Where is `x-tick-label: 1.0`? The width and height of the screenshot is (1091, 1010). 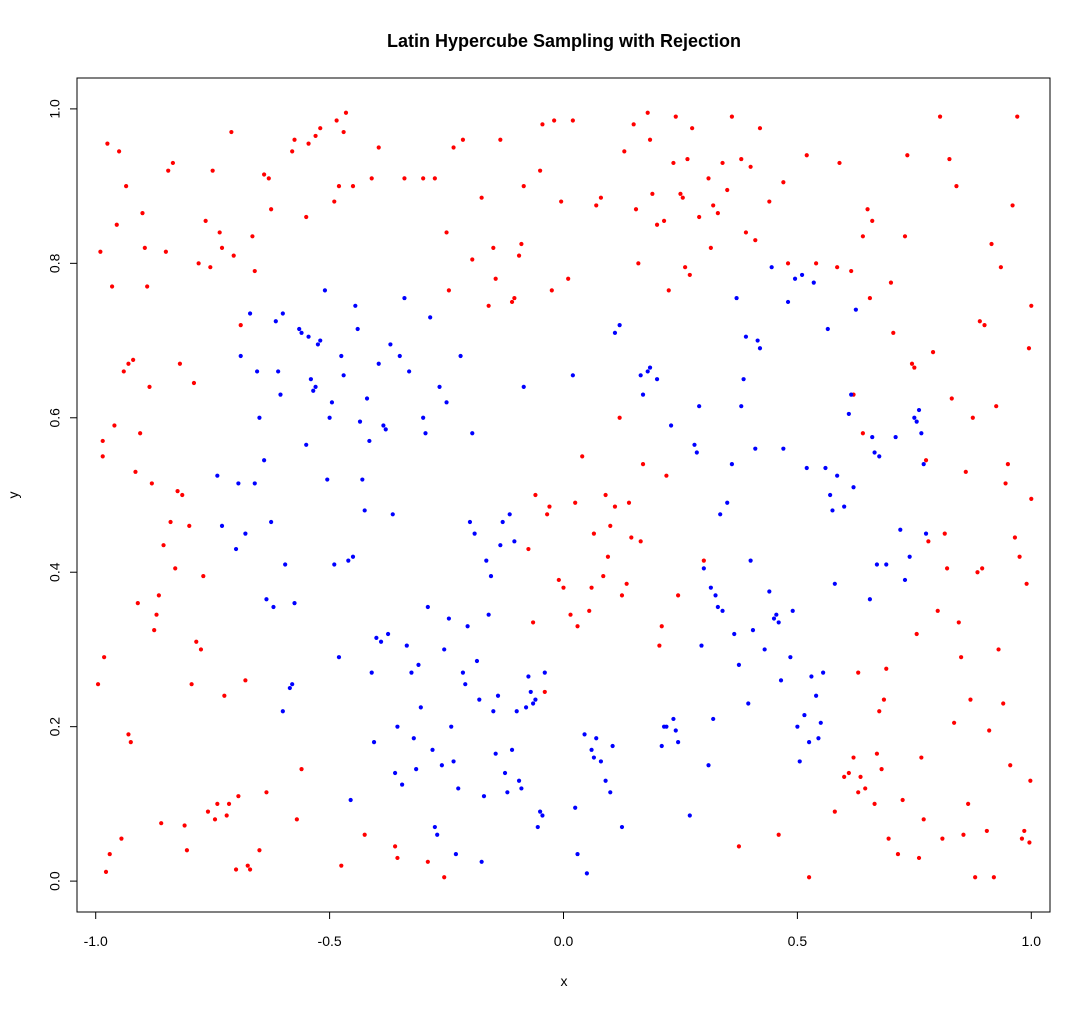
x-tick-label: 1.0 is located at coordinates (1032, 941).